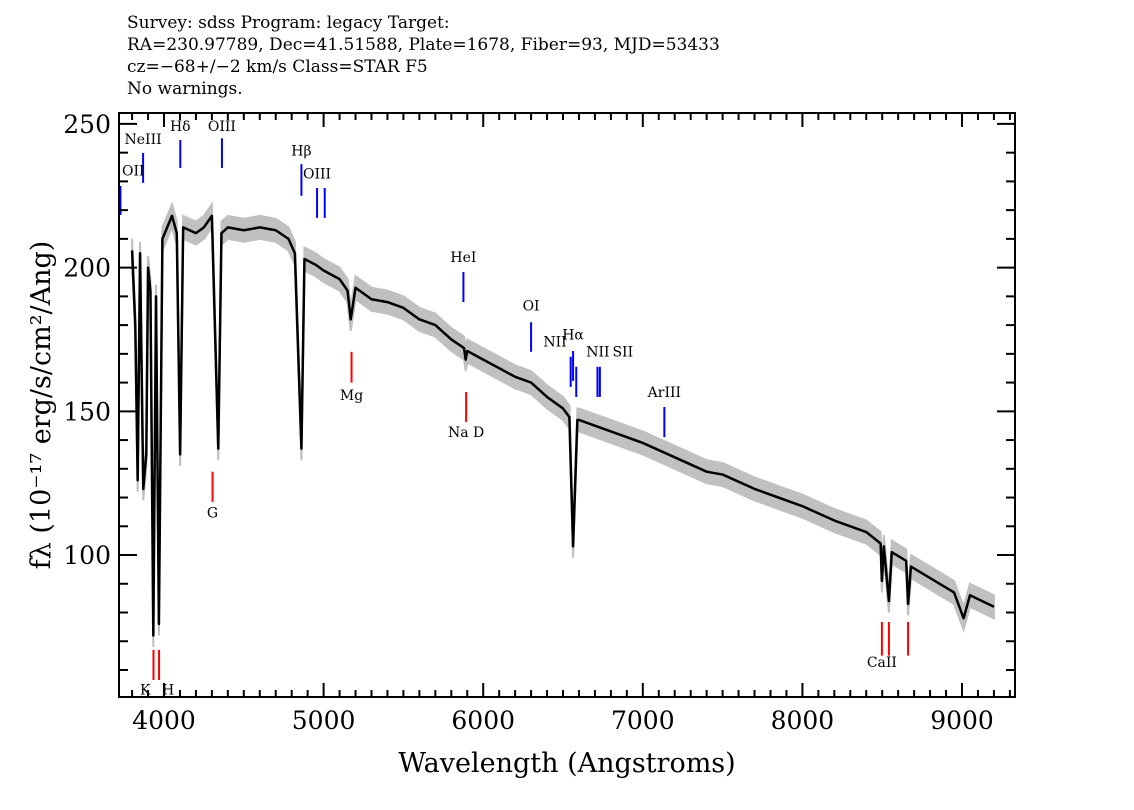  Describe the element at coordinates (288, 23) in the screenshot. I see `header-survey-line: Survey: sdss Program: legacy Target:` at that location.